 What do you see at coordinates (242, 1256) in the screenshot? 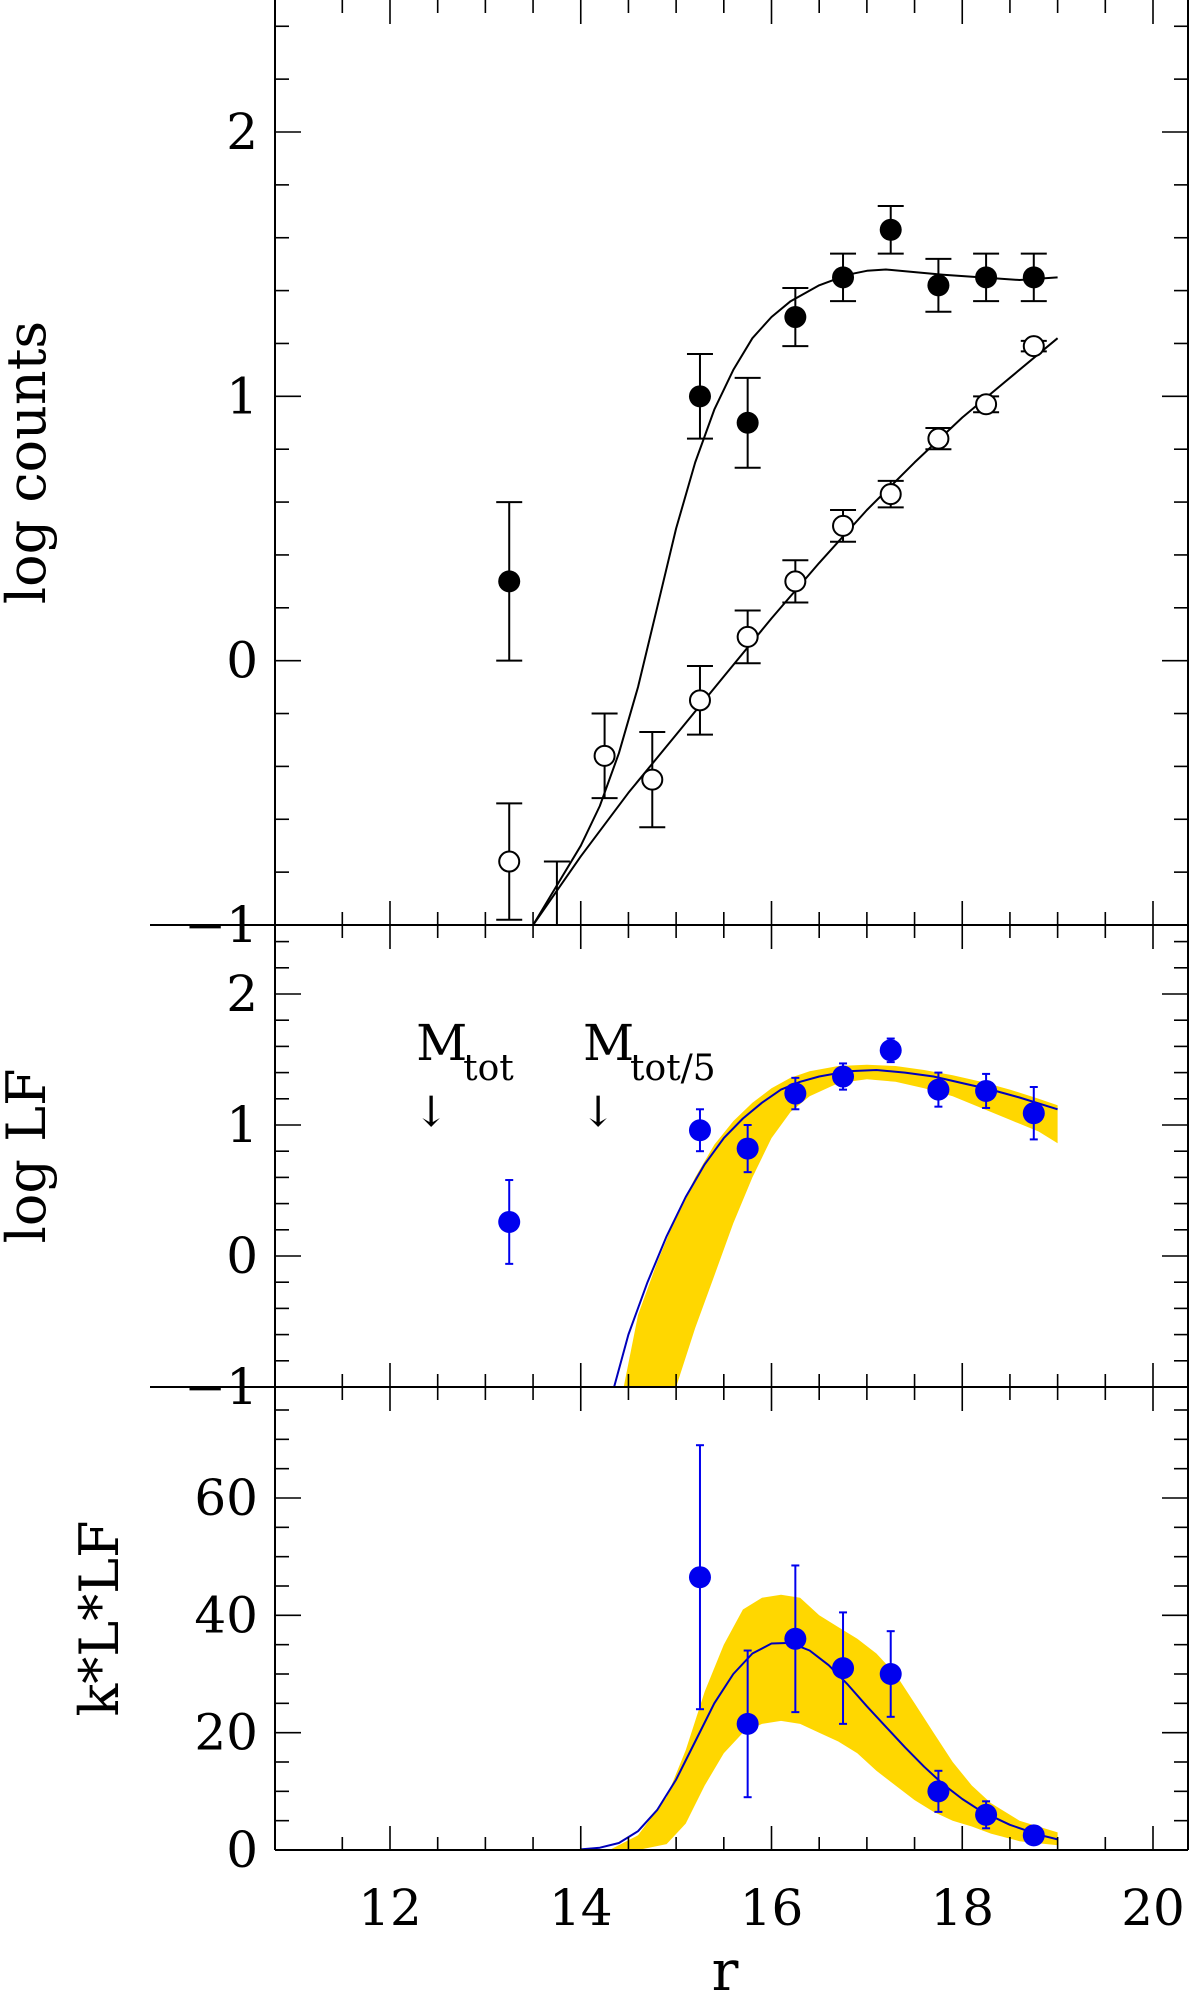
I see `middle-y-tick-label: 0` at bounding box center [242, 1256].